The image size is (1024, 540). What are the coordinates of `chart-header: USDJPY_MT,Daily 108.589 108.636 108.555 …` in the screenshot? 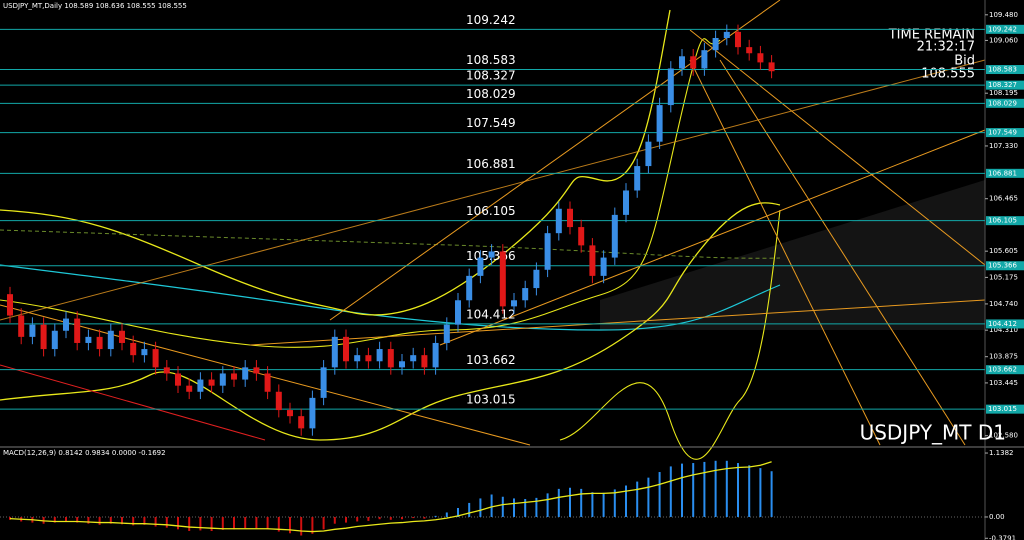 It's located at (95, 6).